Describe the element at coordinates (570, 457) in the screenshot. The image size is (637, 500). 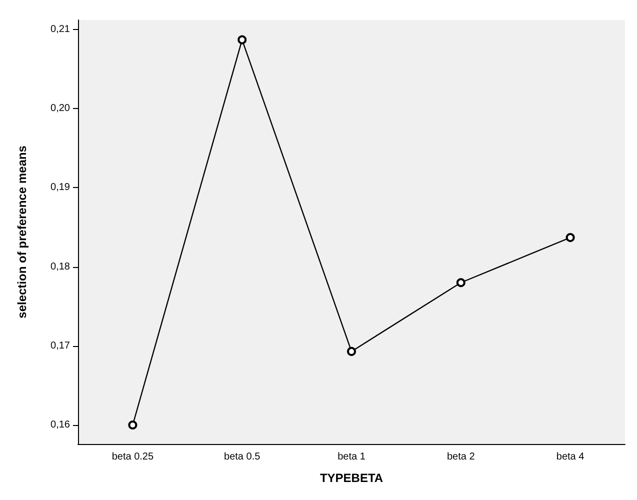
I see `x-tick-label: beta 4` at that location.